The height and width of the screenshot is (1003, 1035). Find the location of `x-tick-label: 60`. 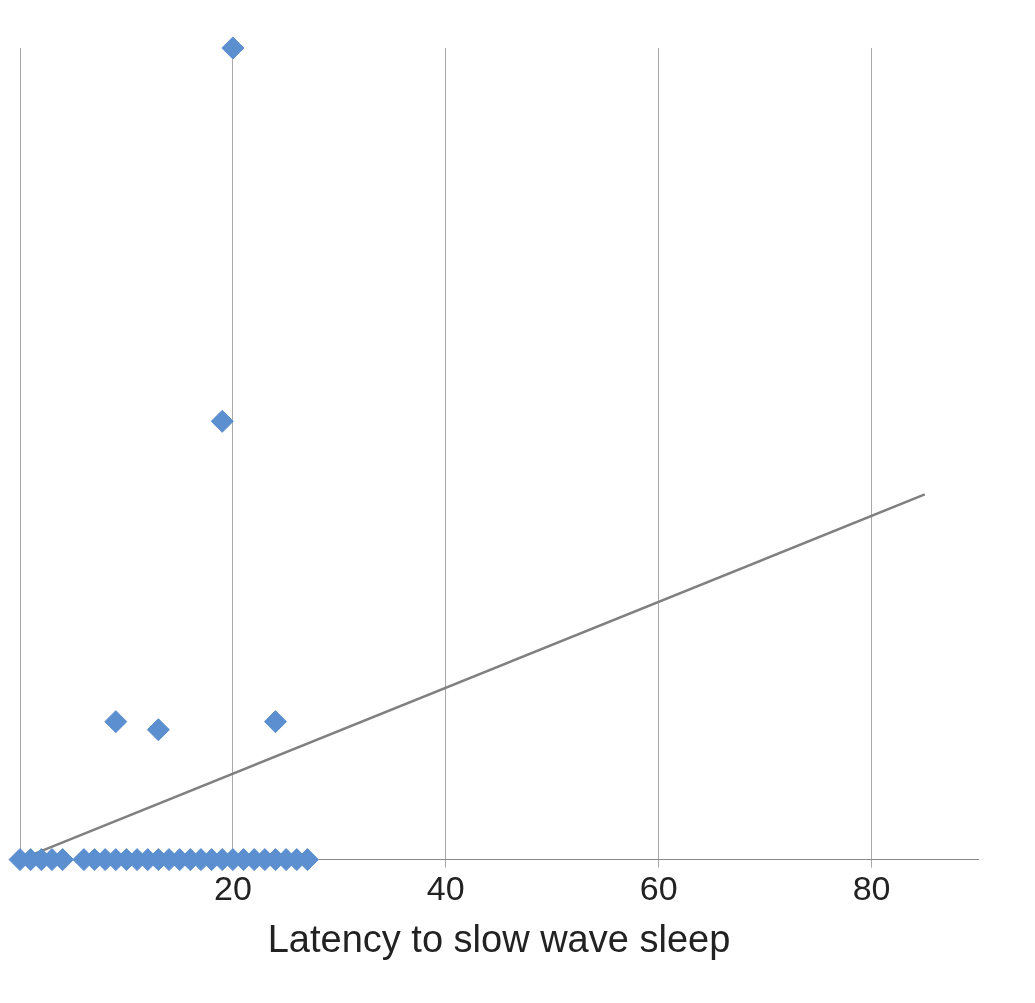

x-tick-label: 60 is located at coordinates (658, 888).